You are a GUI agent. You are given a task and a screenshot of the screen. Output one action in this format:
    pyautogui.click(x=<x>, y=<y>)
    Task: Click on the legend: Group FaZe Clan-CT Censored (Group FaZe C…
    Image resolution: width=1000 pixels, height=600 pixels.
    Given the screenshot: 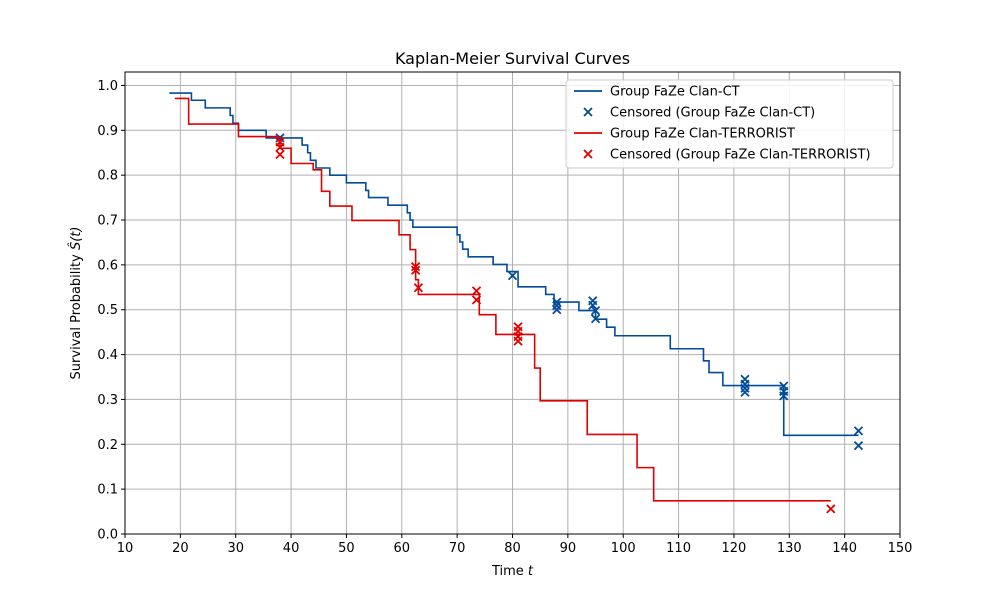 What is the action you would take?
    pyautogui.click(x=729, y=124)
    